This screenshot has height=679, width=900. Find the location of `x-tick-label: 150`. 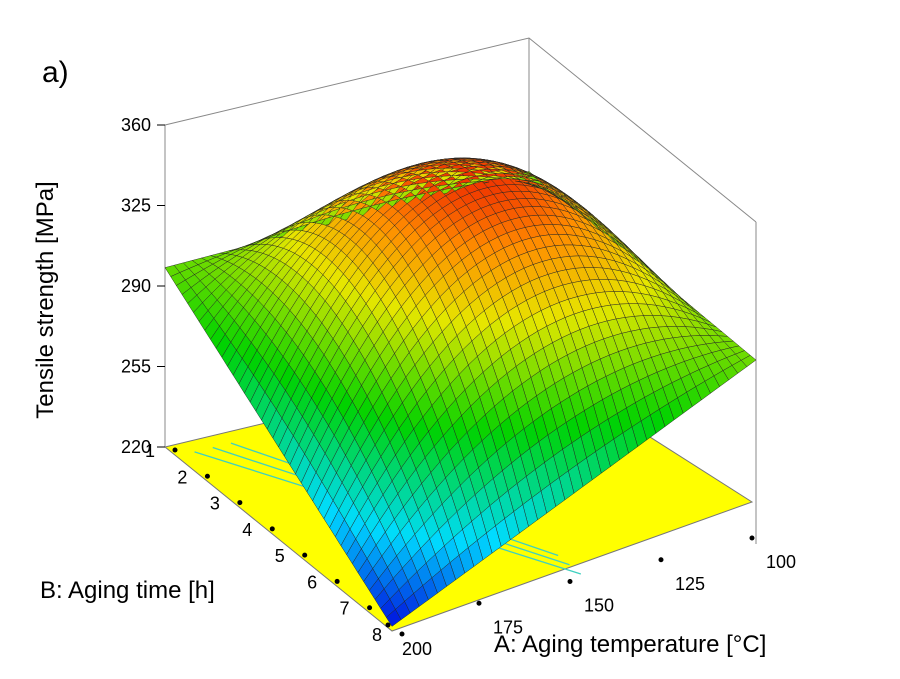

x-tick-label: 150 is located at coordinates (599, 606).